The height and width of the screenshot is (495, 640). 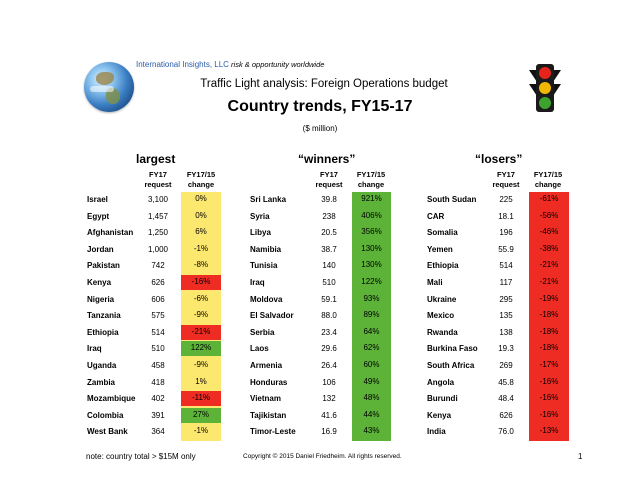 What do you see at coordinates (506, 382) in the screenshot?
I see `request-value: 45.8` at bounding box center [506, 382].